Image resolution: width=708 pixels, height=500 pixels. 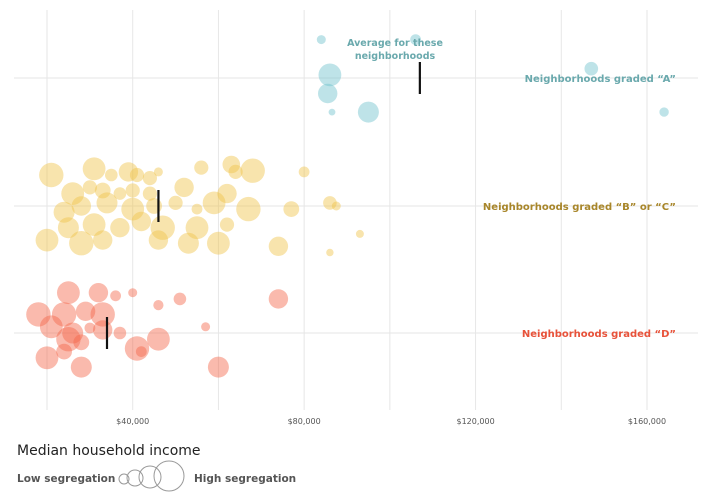 What do you see at coordinates (245, 479) in the screenshot?
I see `legend-high-label: High segregation` at bounding box center [245, 479].